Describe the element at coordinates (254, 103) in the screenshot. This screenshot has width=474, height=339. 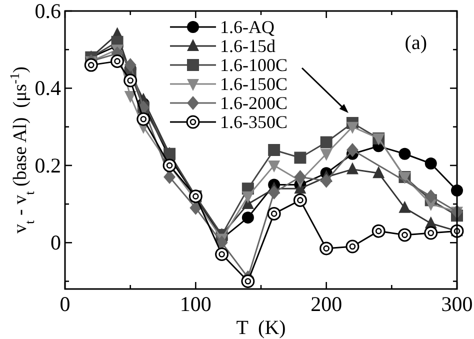
I see `legend-label: 1.6-200C` at that location.